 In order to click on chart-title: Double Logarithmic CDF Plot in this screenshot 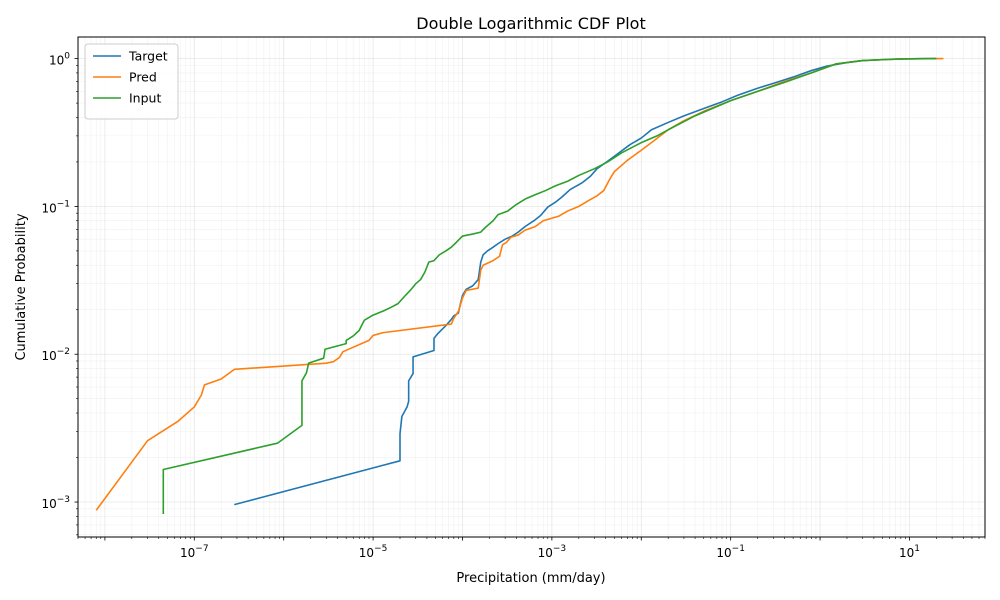, I will do `click(530, 23)`.